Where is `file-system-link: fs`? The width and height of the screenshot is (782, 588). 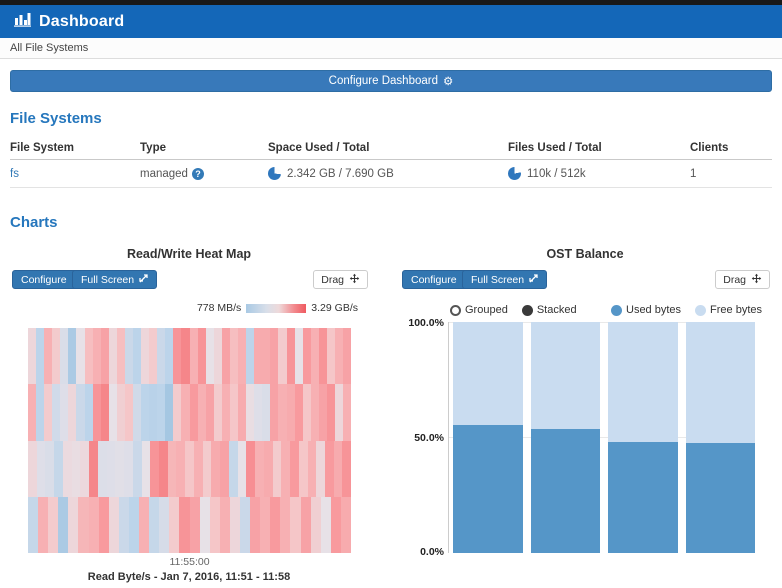
file-system-link: fs is located at coordinates (14, 173).